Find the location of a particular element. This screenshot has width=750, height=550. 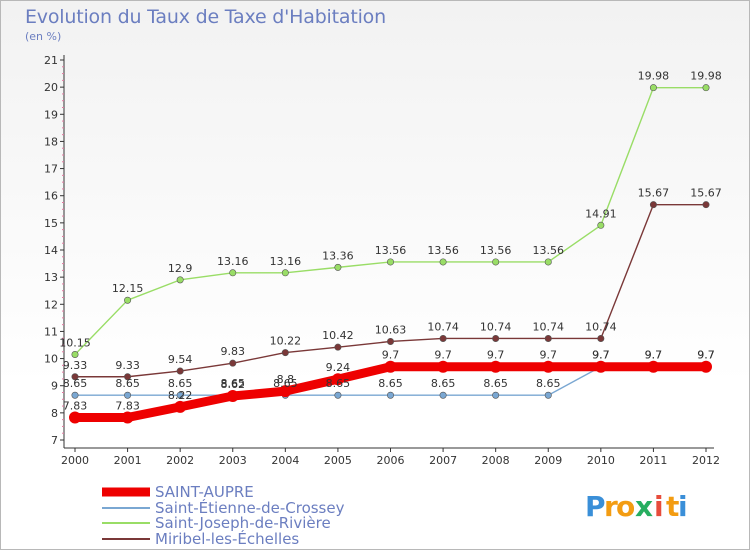

logo-letter: o is located at coordinates (625, 506).